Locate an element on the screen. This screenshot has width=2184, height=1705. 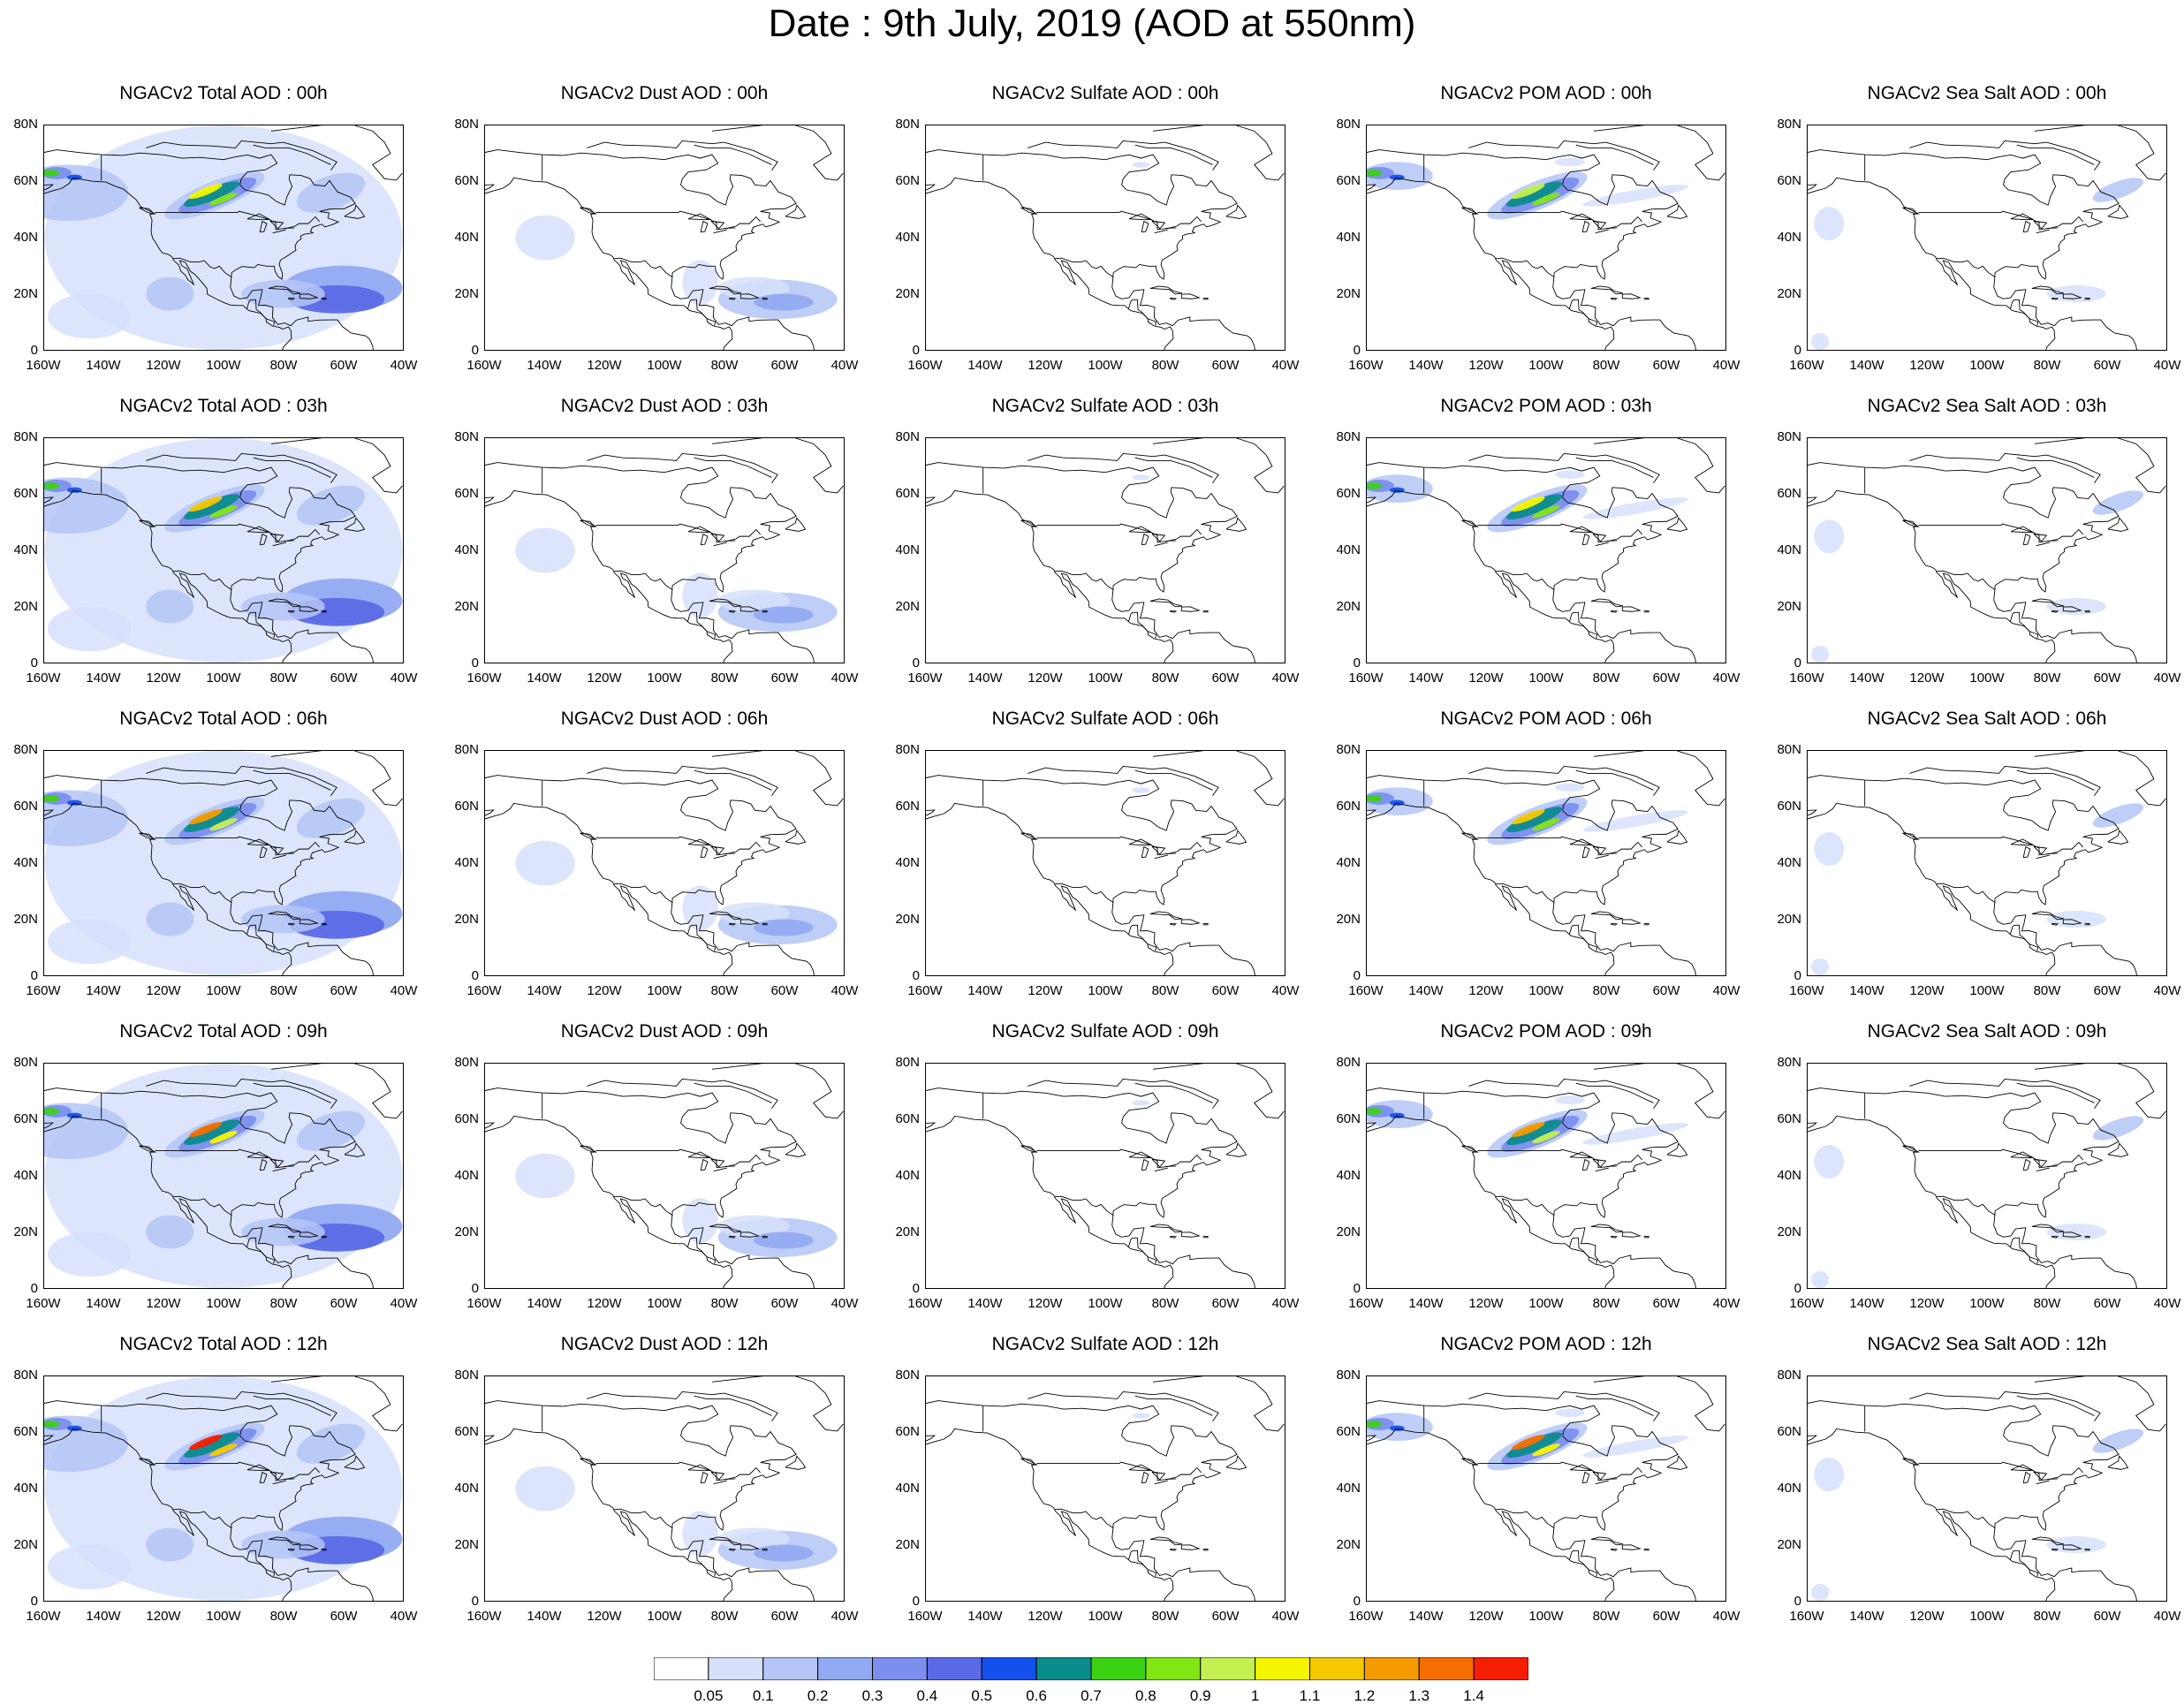
panel-title-pom-r4: NGACv2 POM AOD : 12h is located at coordinates (1546, 1344).